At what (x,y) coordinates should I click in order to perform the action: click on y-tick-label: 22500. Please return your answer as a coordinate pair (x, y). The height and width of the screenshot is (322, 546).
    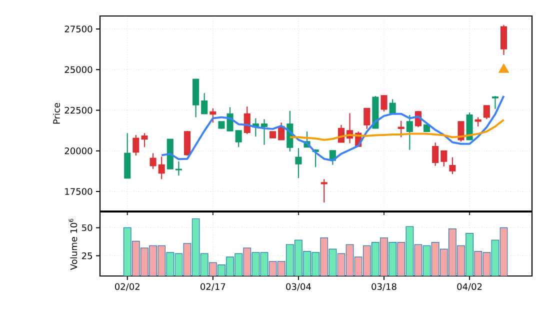
    Looking at the image, I should click on (78, 110).